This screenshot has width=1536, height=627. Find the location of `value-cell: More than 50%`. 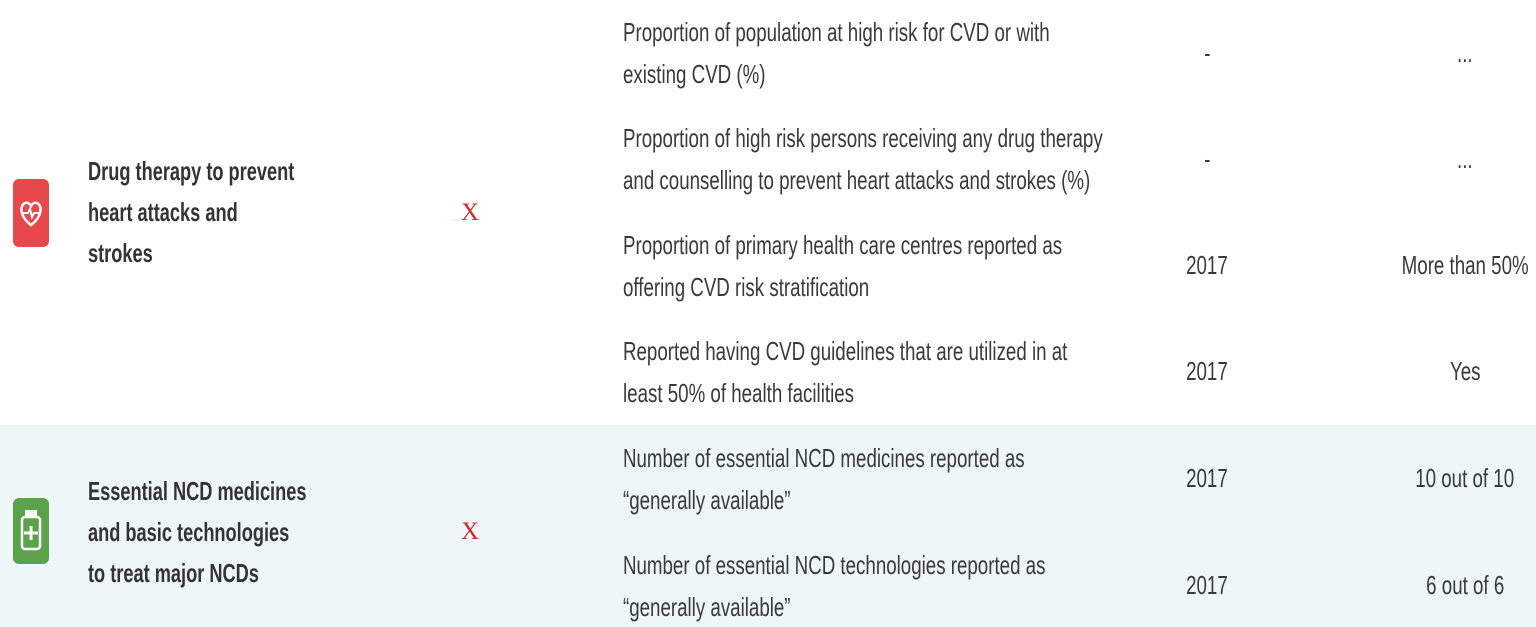

value-cell: More than 50% is located at coordinates (1460, 266).